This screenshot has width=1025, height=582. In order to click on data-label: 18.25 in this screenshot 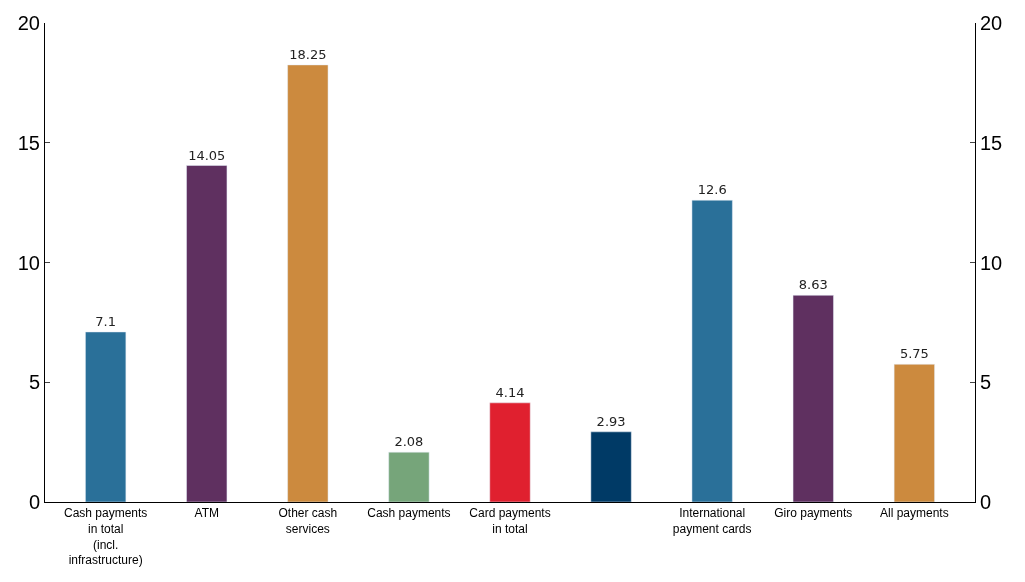, I will do `click(308, 54)`.